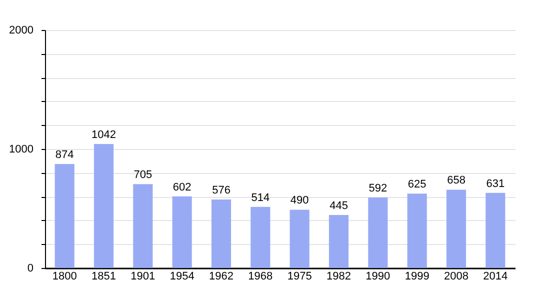 Image resolution: width=550 pixels, height=300 pixels. I want to click on data-label: 514, so click(260, 198).